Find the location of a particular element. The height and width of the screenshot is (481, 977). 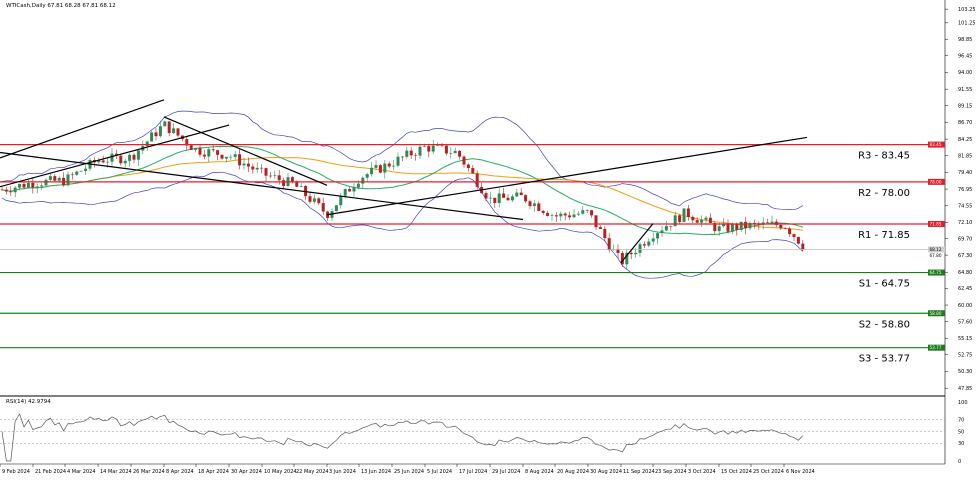

y-tick-label: 52.75 is located at coordinates (965, 355).